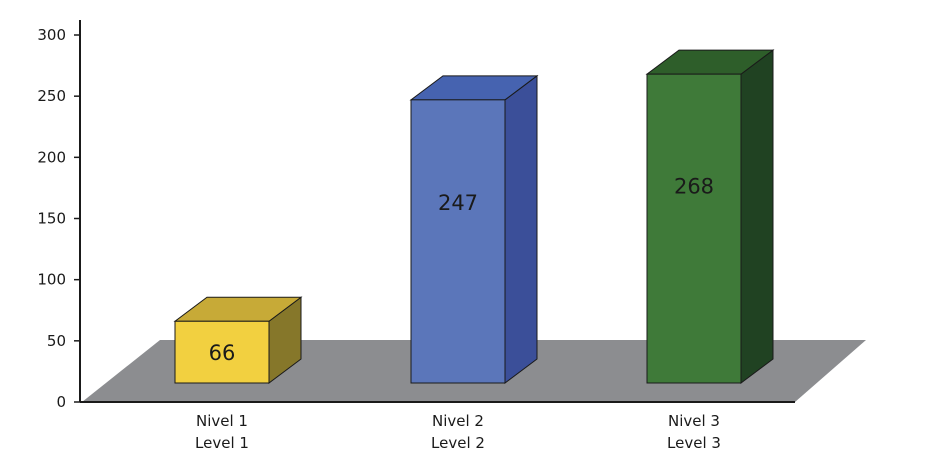 The height and width of the screenshot is (458, 944). I want to click on y-tick-label: 150, so click(51, 219).